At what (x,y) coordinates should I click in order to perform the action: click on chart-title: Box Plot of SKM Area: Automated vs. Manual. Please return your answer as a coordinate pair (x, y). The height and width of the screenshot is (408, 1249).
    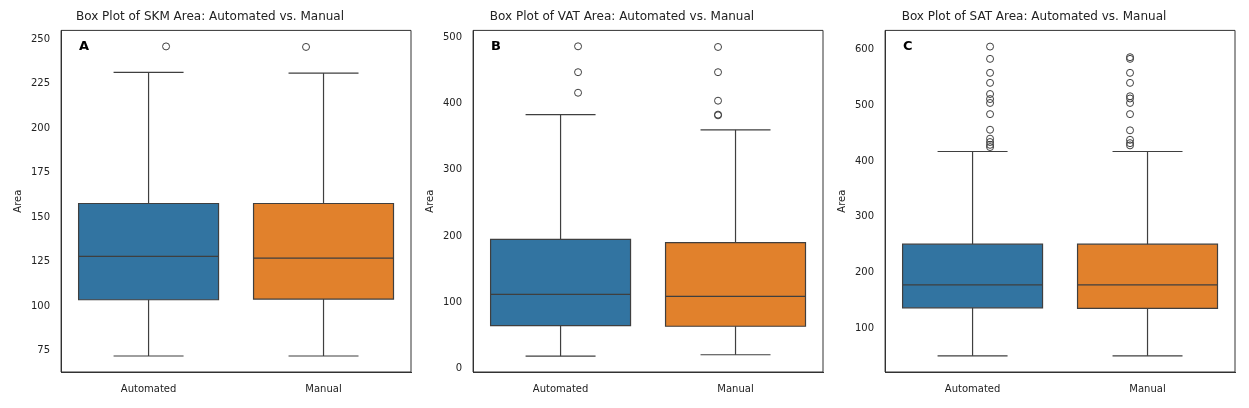
    Looking at the image, I should click on (210, 16).